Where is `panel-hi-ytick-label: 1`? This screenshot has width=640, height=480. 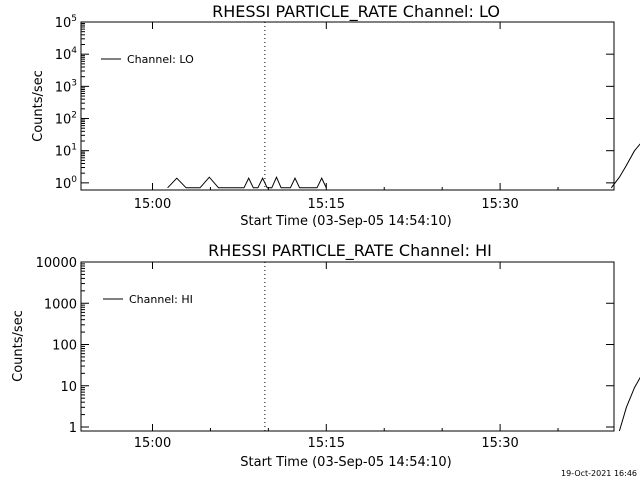
panel-hi-ytick-label: 1 is located at coordinates (73, 428).